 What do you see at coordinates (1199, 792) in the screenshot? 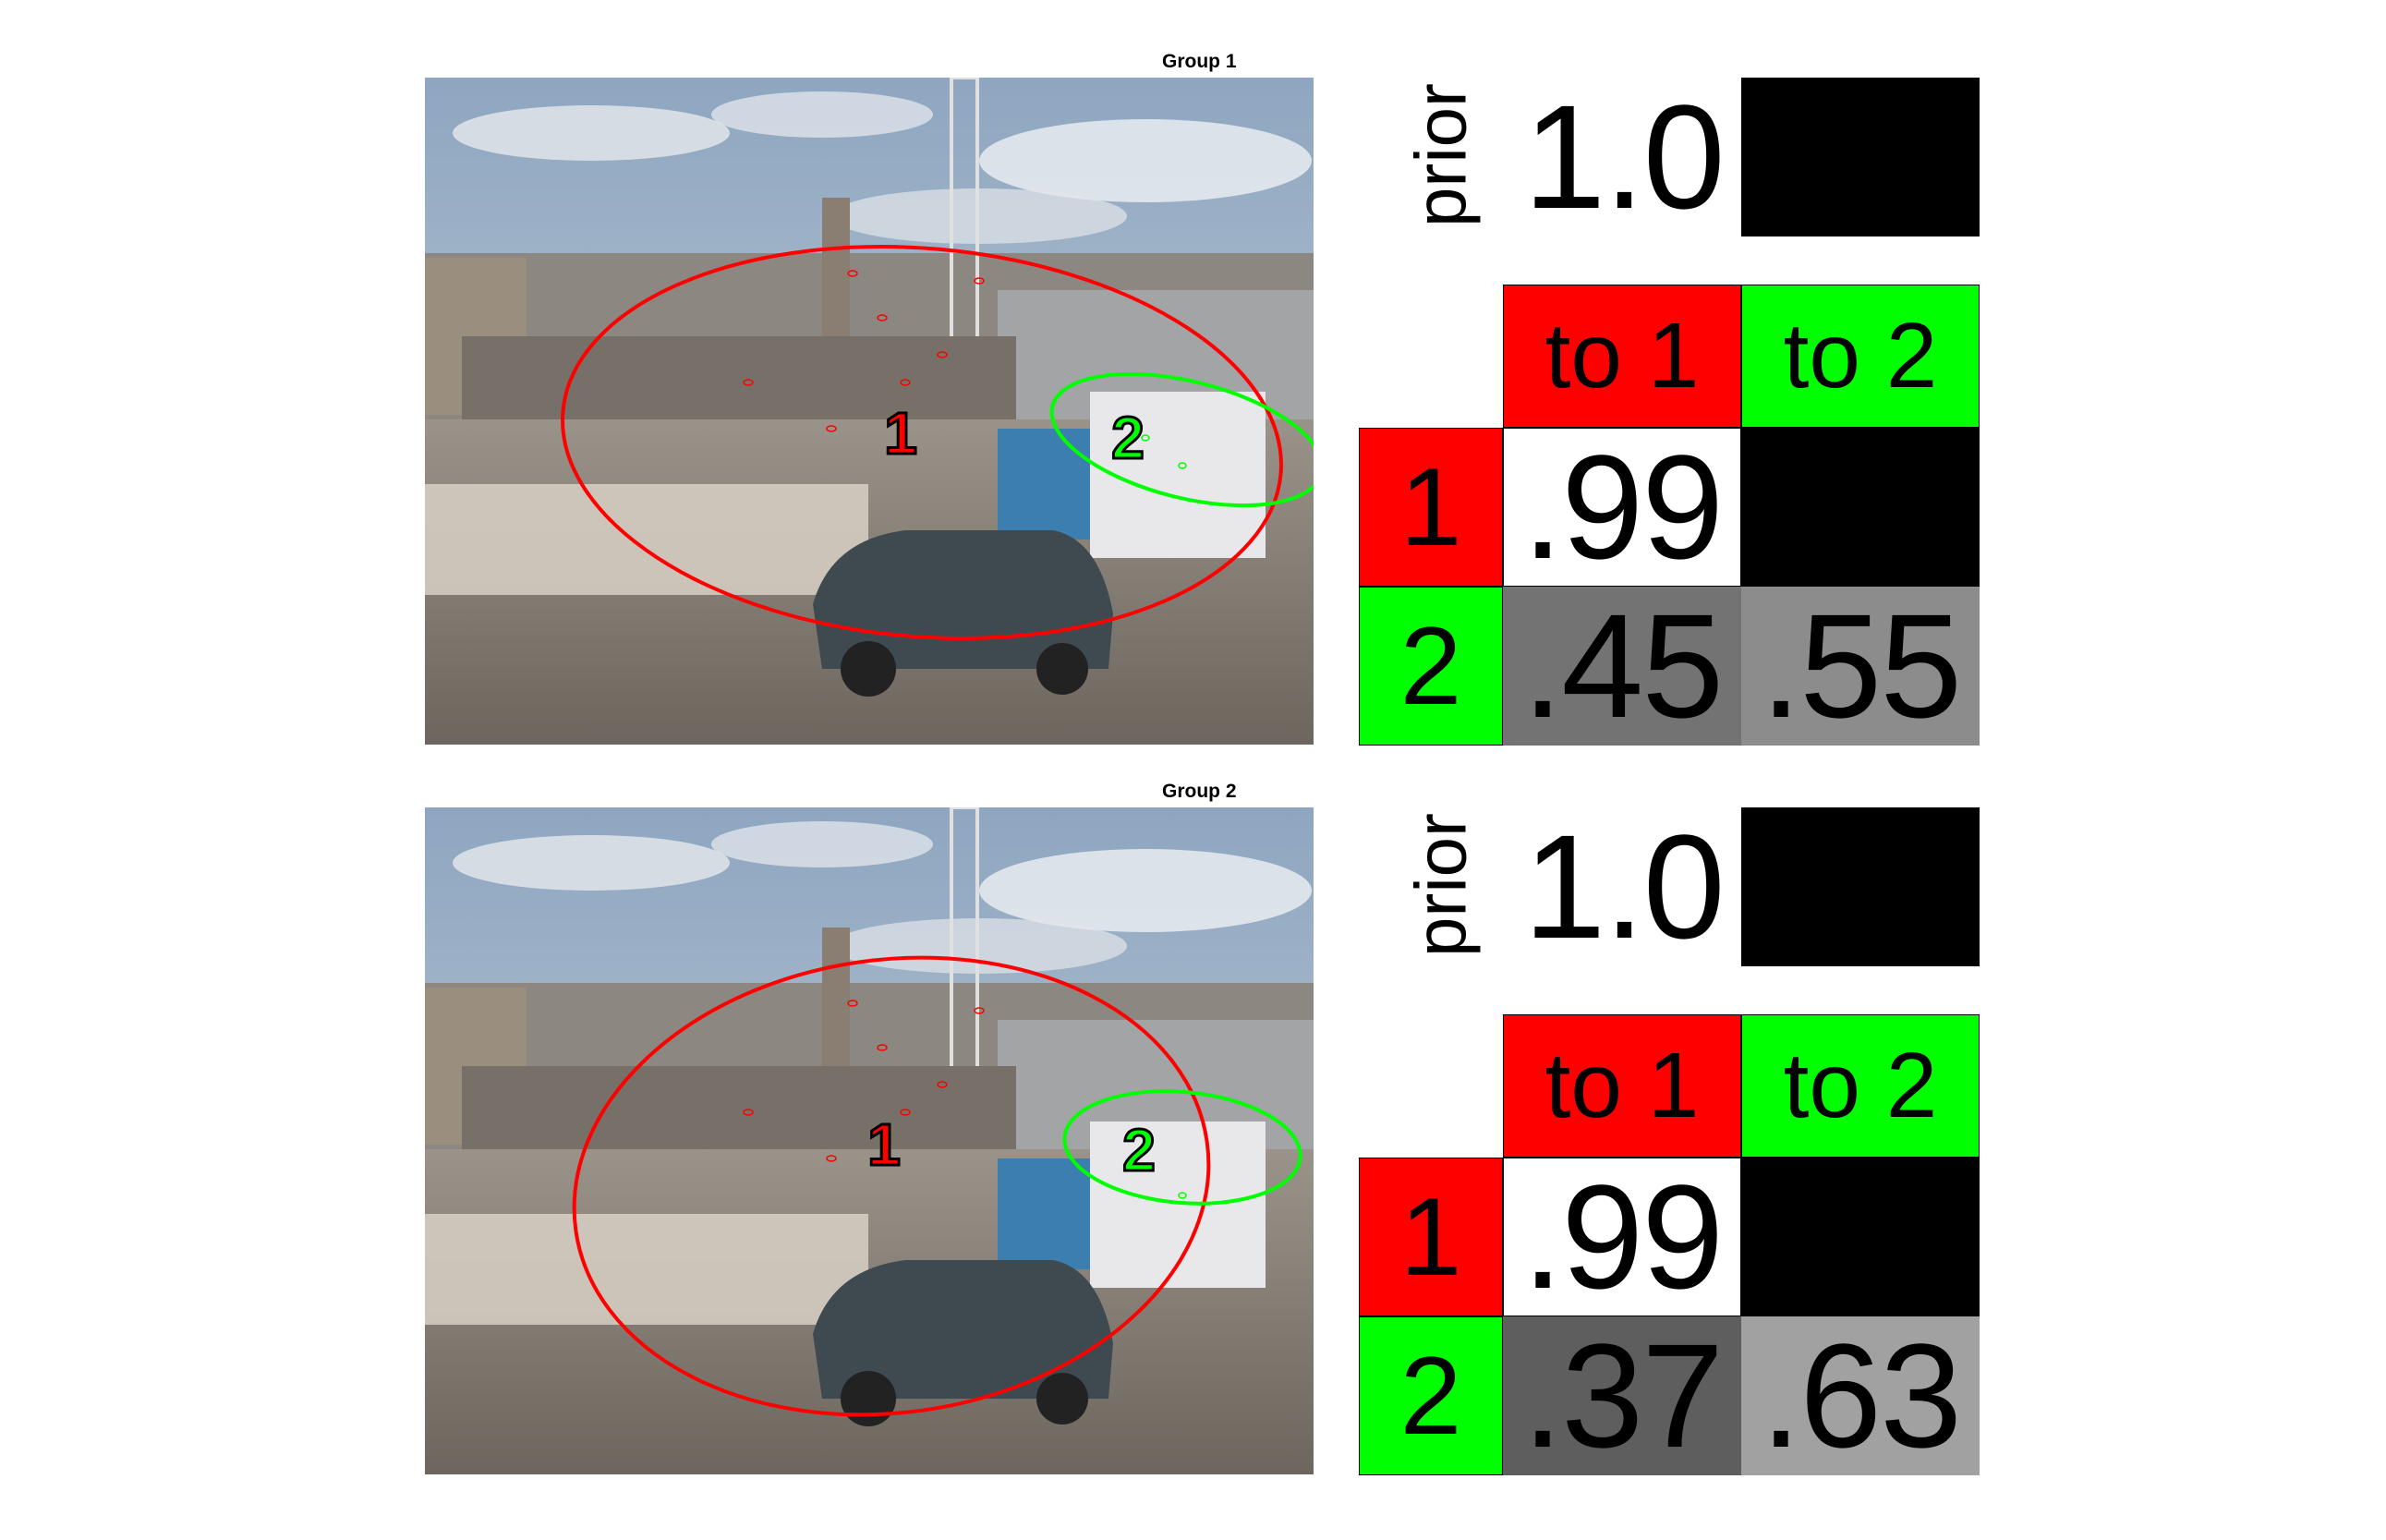
I see `group-title: Group 2` at bounding box center [1199, 792].